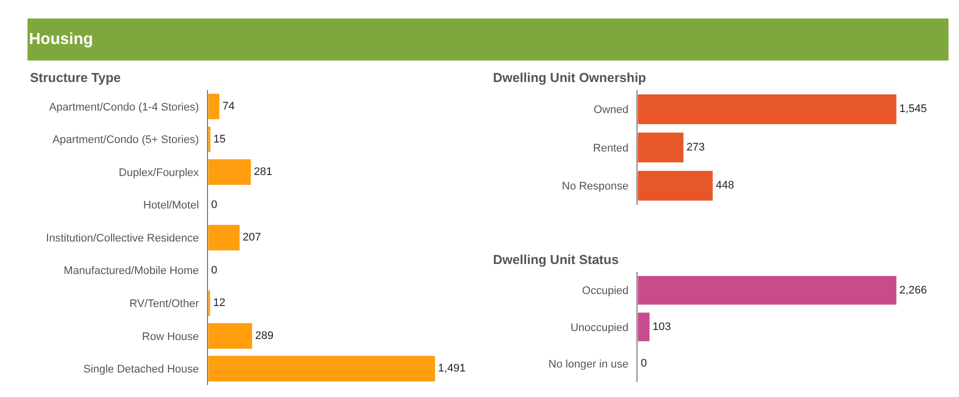 The width and height of the screenshot is (959, 397). Describe the element at coordinates (122, 238) in the screenshot. I see `y-tick-label: Institution/Collective Residence` at that location.